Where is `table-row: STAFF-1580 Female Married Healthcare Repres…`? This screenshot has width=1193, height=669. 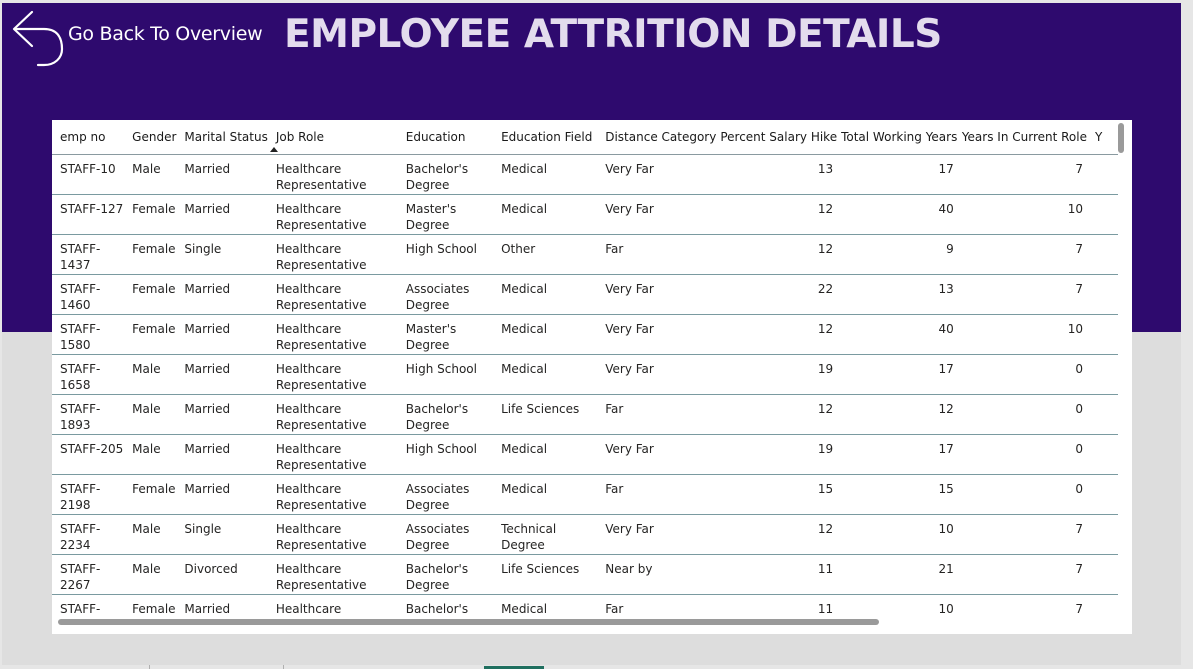 table-row: STAFF-1580 Female Married Healthcare Repres… is located at coordinates (585, 334).